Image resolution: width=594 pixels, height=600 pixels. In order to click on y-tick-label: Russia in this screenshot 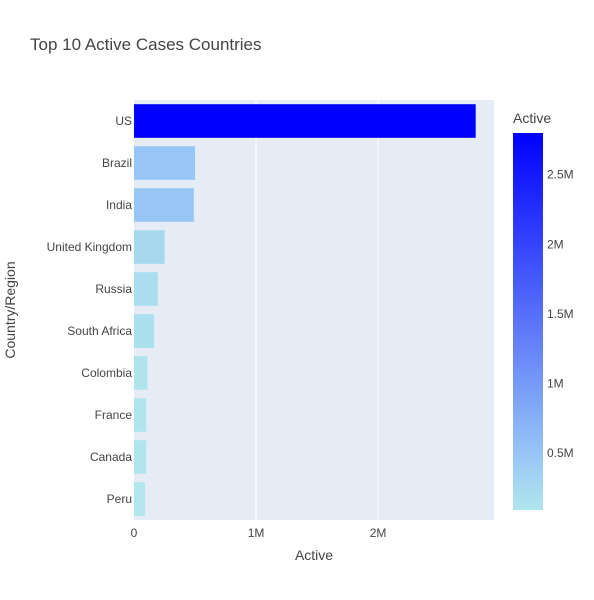, I will do `click(113, 289)`.